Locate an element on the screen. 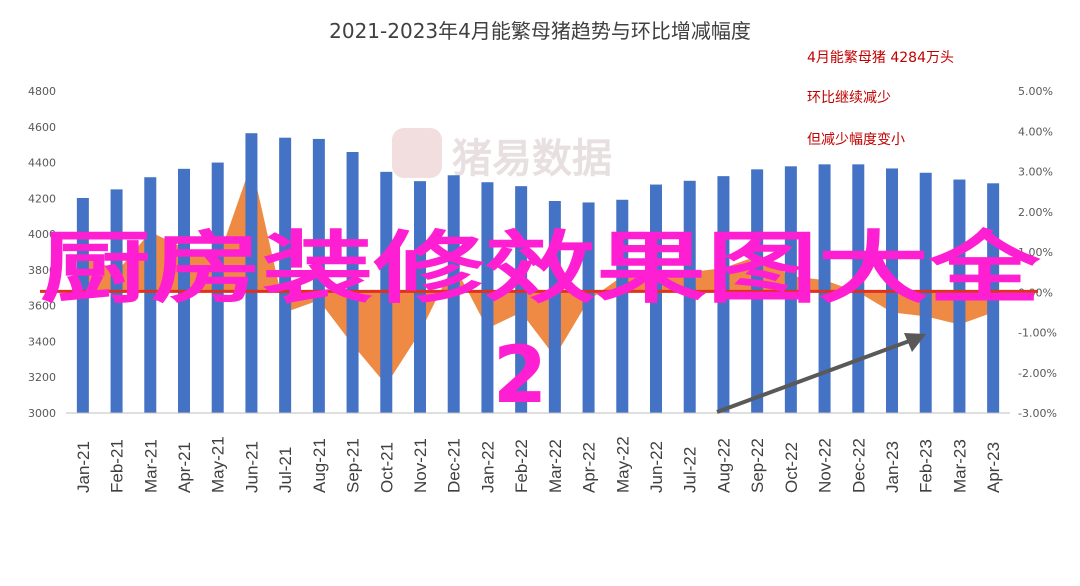  trend-arrow-head is located at coordinates (915, 342).